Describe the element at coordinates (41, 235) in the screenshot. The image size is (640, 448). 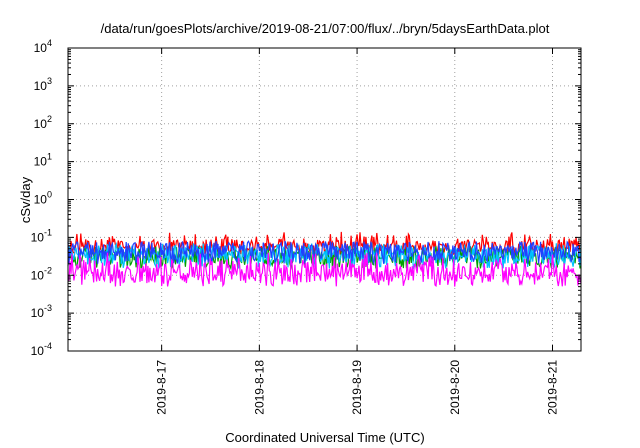
I see `y-tick-label: 10⁻¹` at that location.